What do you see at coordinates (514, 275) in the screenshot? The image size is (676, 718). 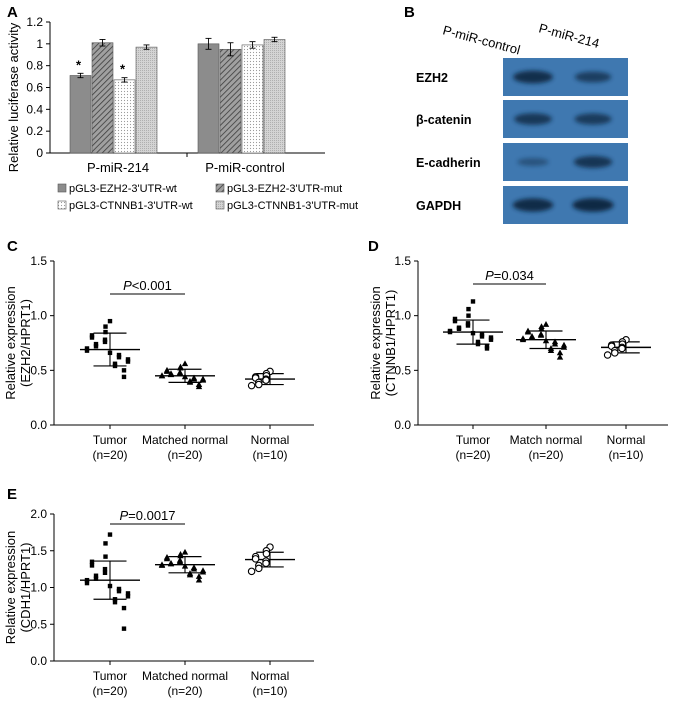 I see `p-value: =0.034` at bounding box center [514, 275].